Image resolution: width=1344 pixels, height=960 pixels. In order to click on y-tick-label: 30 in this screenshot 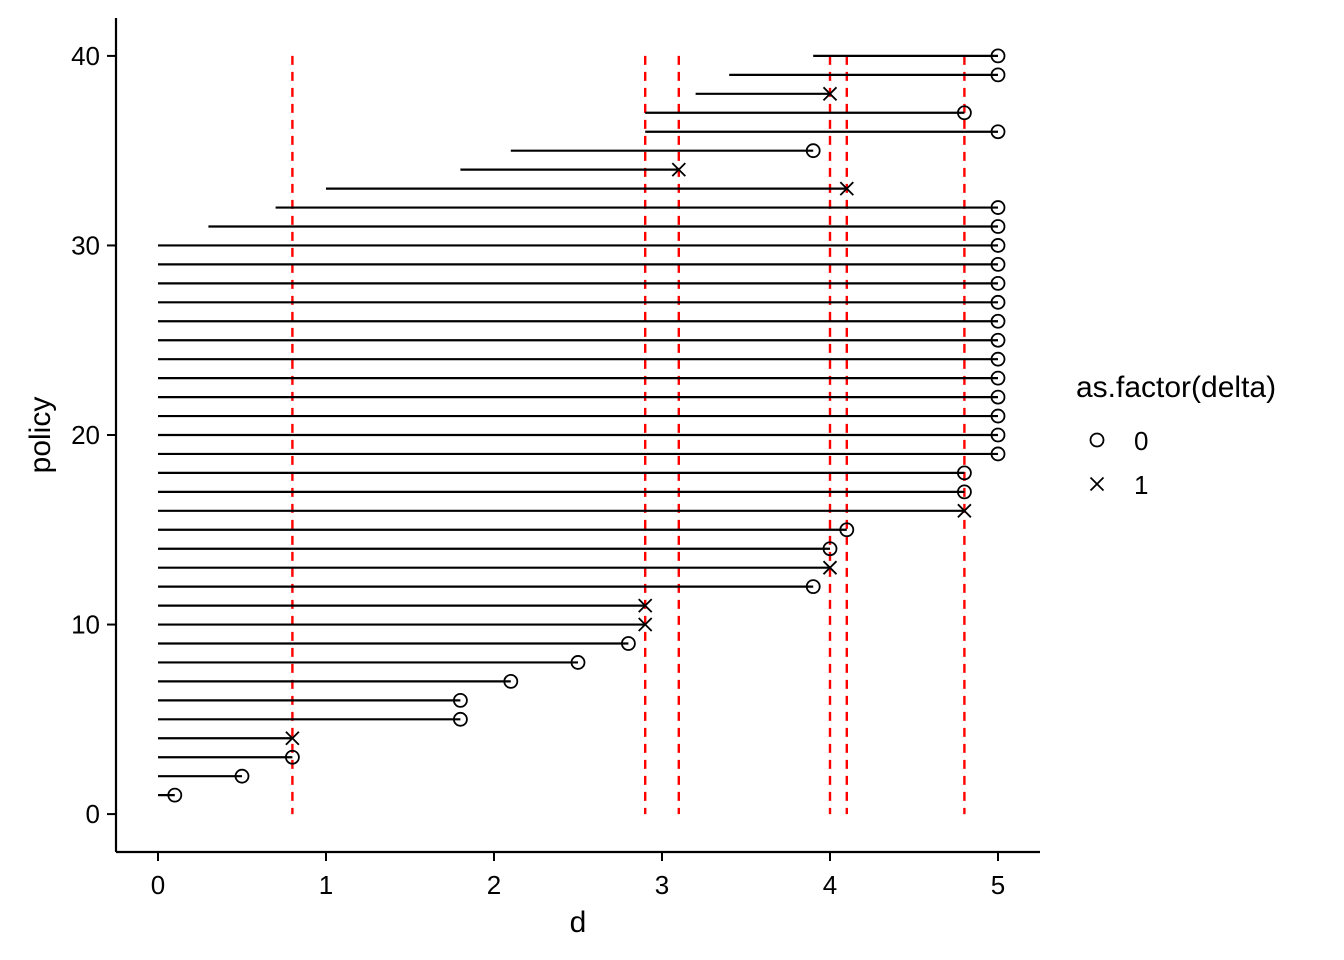, I will do `click(85, 245)`.